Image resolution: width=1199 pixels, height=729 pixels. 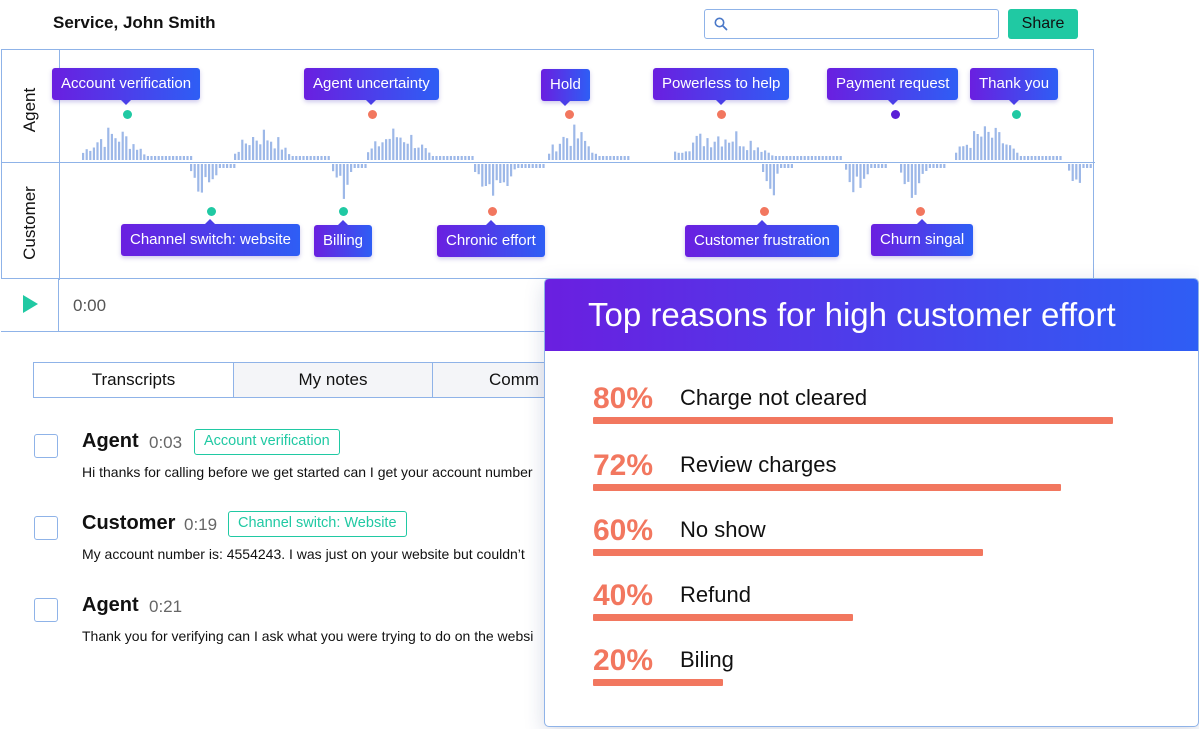 What do you see at coordinates (548, 162) in the screenshot?
I see `row-divider` at bounding box center [548, 162].